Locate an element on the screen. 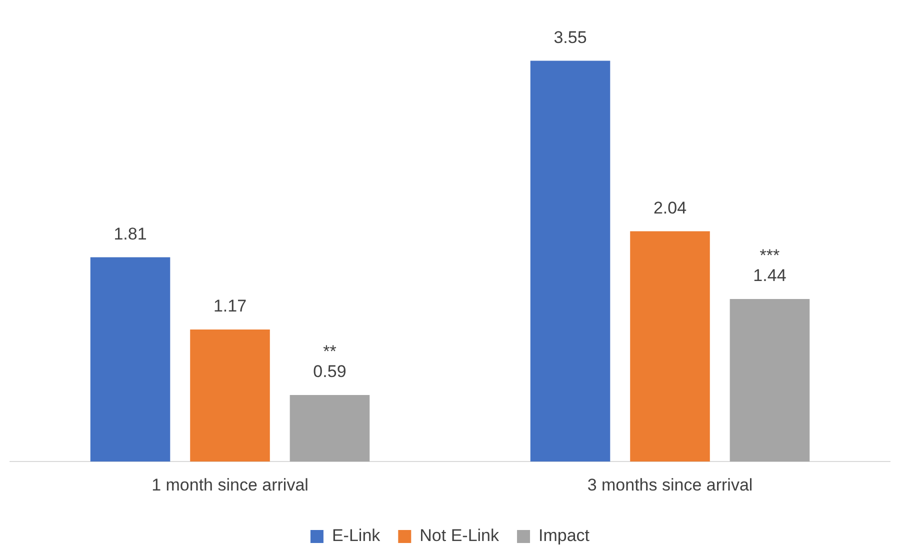 The image size is (900, 560). data-label: 3.55 is located at coordinates (570, 37).